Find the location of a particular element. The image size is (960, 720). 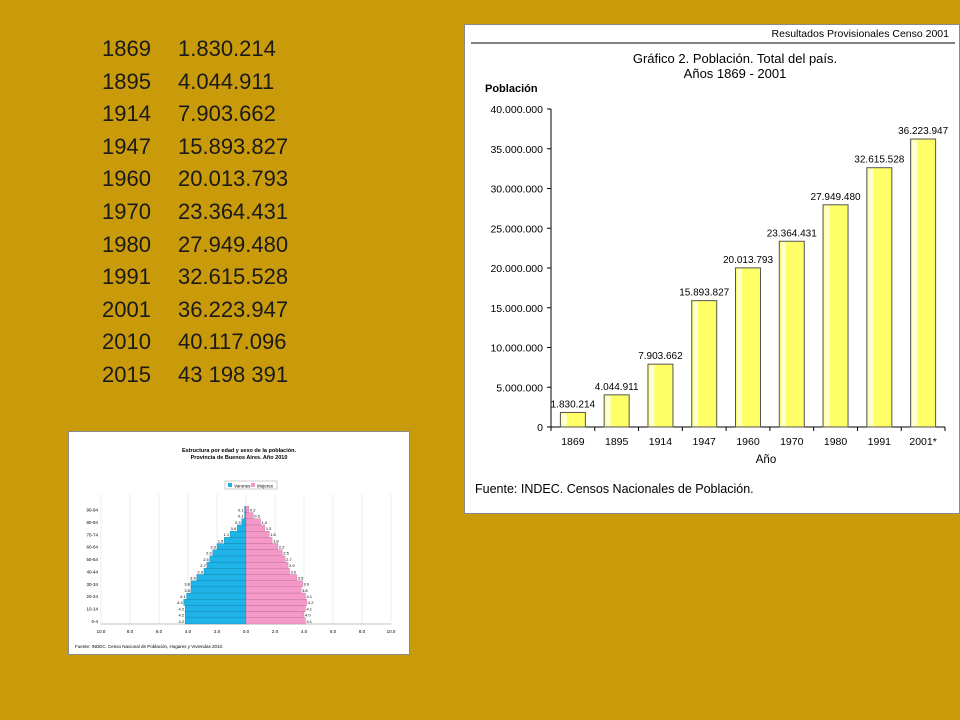

pyramid-age-label: 70-74 is located at coordinates (92, 534).